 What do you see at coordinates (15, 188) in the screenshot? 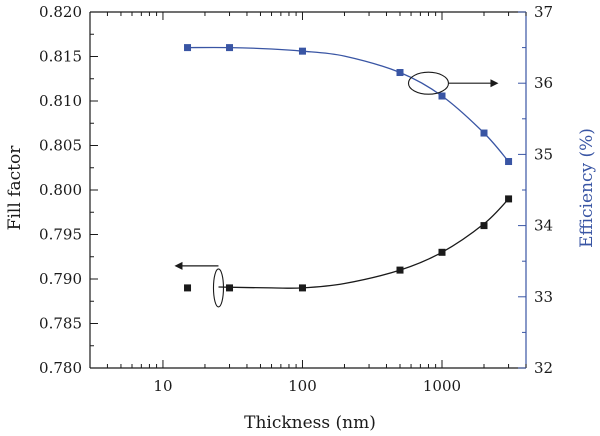
I see `left-axis-title: Fill factor` at bounding box center [15, 188].